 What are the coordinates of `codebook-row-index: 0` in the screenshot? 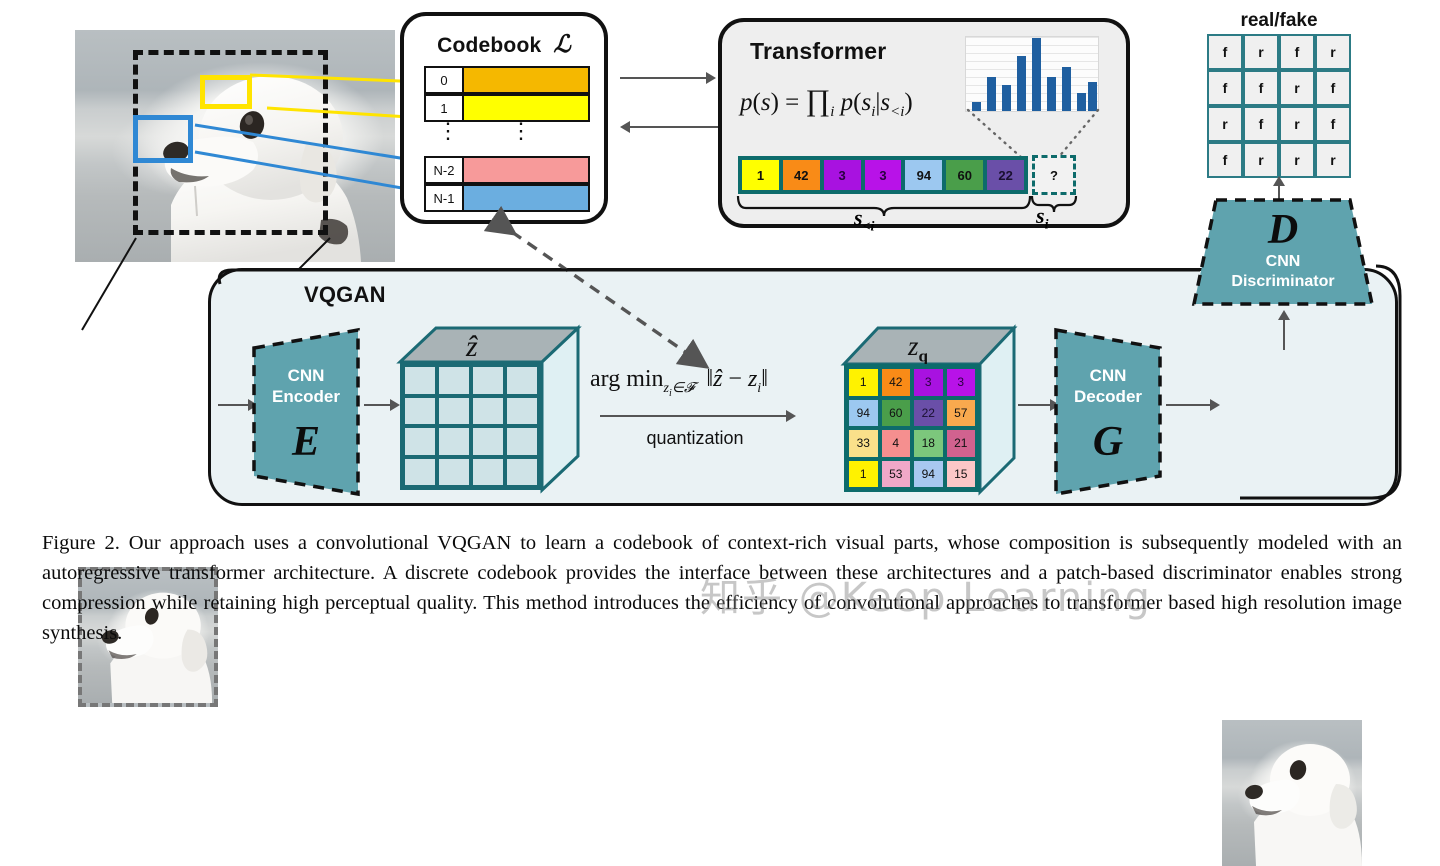 It's located at (444, 80).